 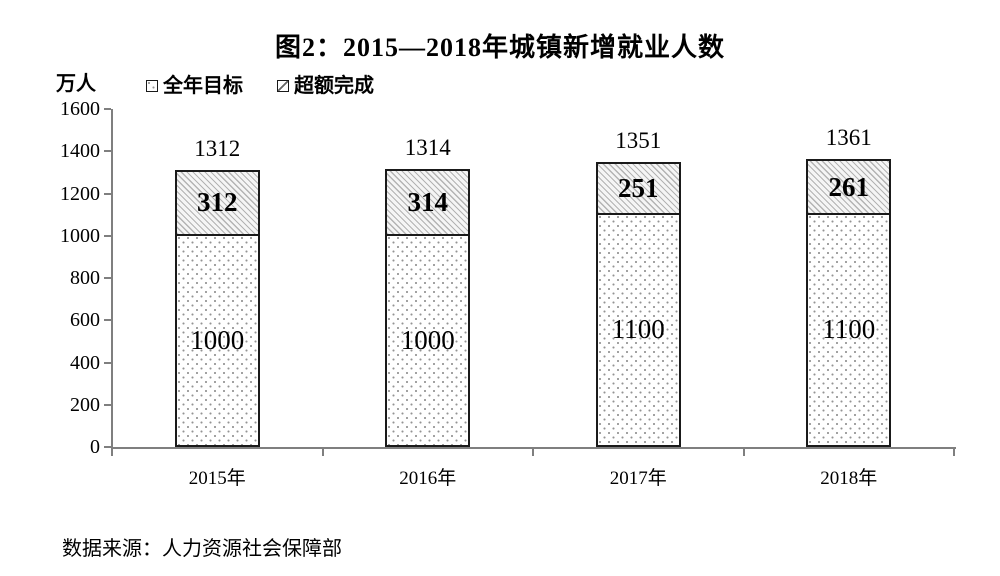 What do you see at coordinates (428, 478) in the screenshot?
I see `x-axis-category-label: 2016年` at bounding box center [428, 478].